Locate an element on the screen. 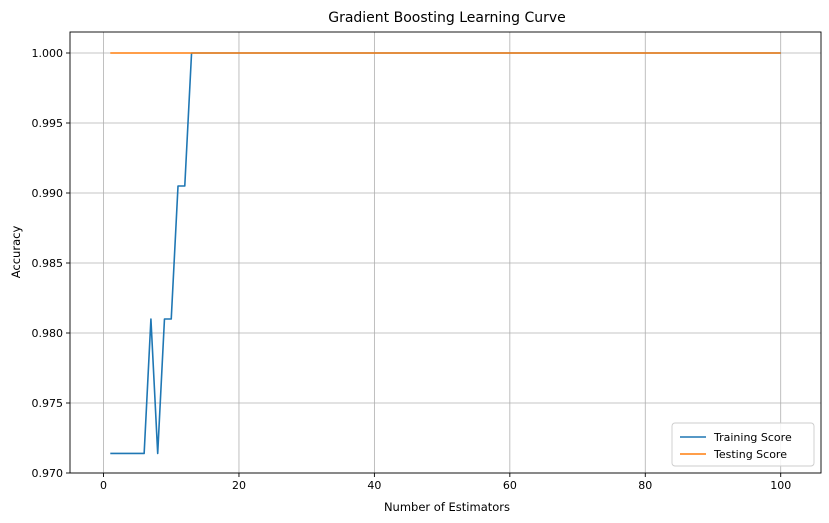 The height and width of the screenshot is (523, 829). legend-label-testing: Testing Score is located at coordinates (750, 454).